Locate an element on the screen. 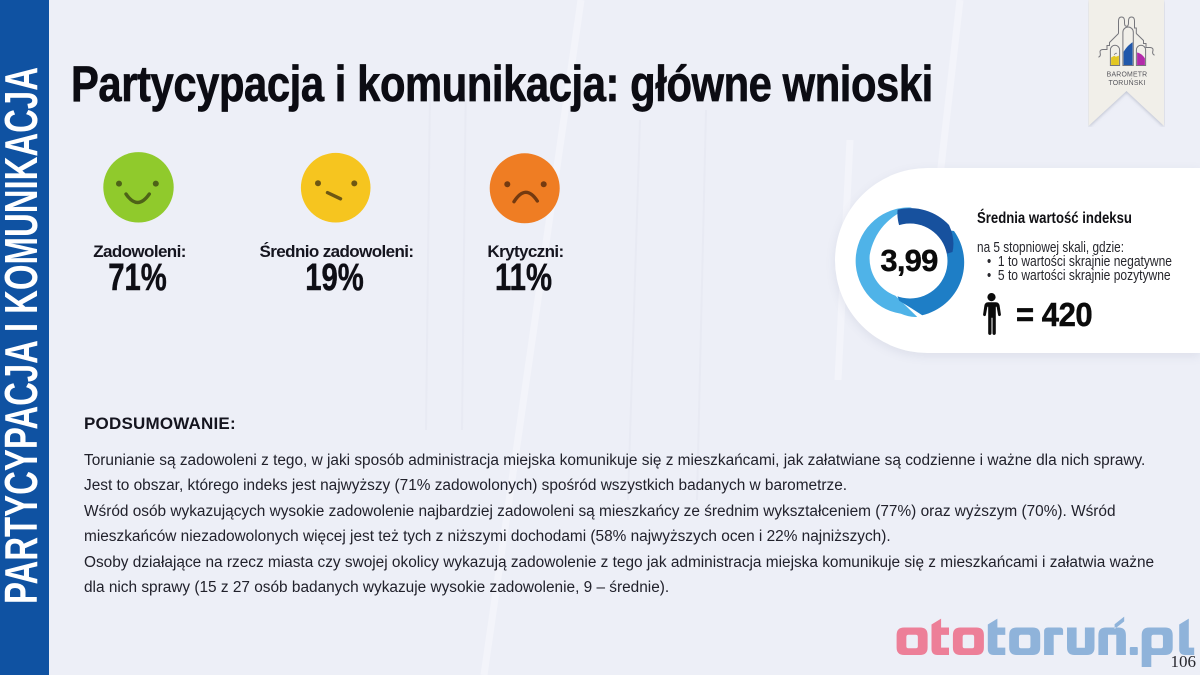 The width and height of the screenshot is (1200, 675). svg-text: BAROMETR is located at coordinates (1127, 74).